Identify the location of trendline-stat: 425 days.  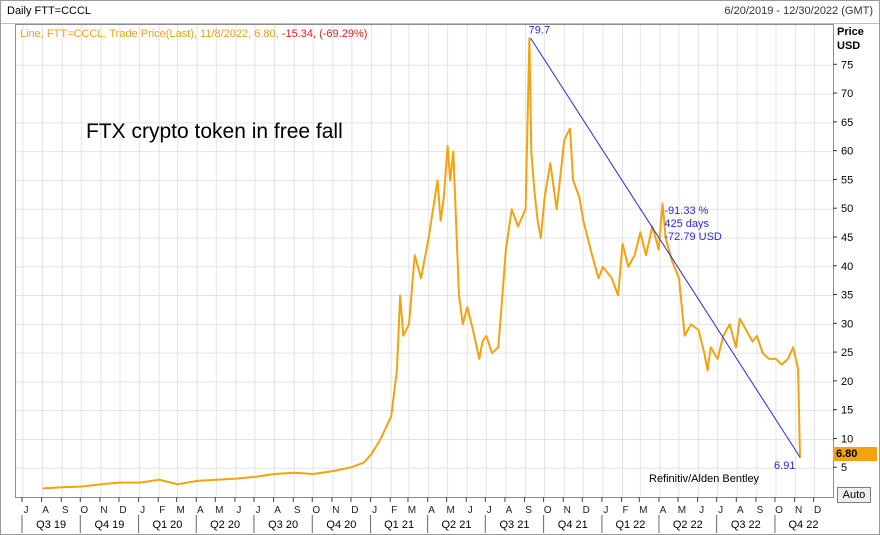
(686, 224).